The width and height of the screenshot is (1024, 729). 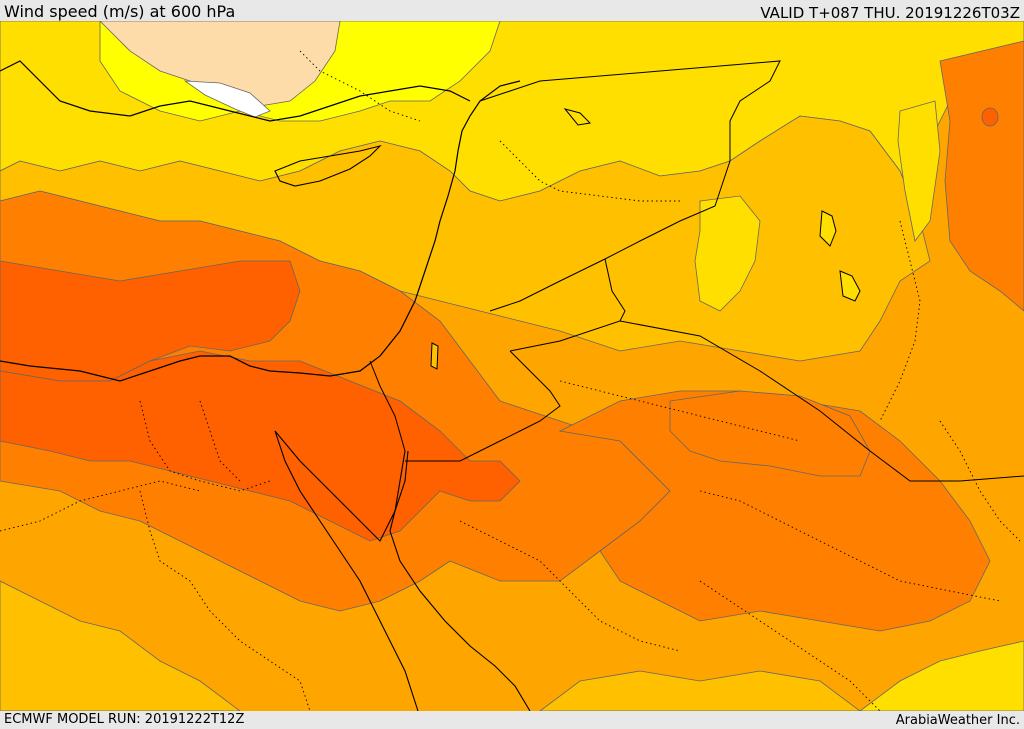 What do you see at coordinates (512, 10) in the screenshot?
I see `header-bar` at bounding box center [512, 10].